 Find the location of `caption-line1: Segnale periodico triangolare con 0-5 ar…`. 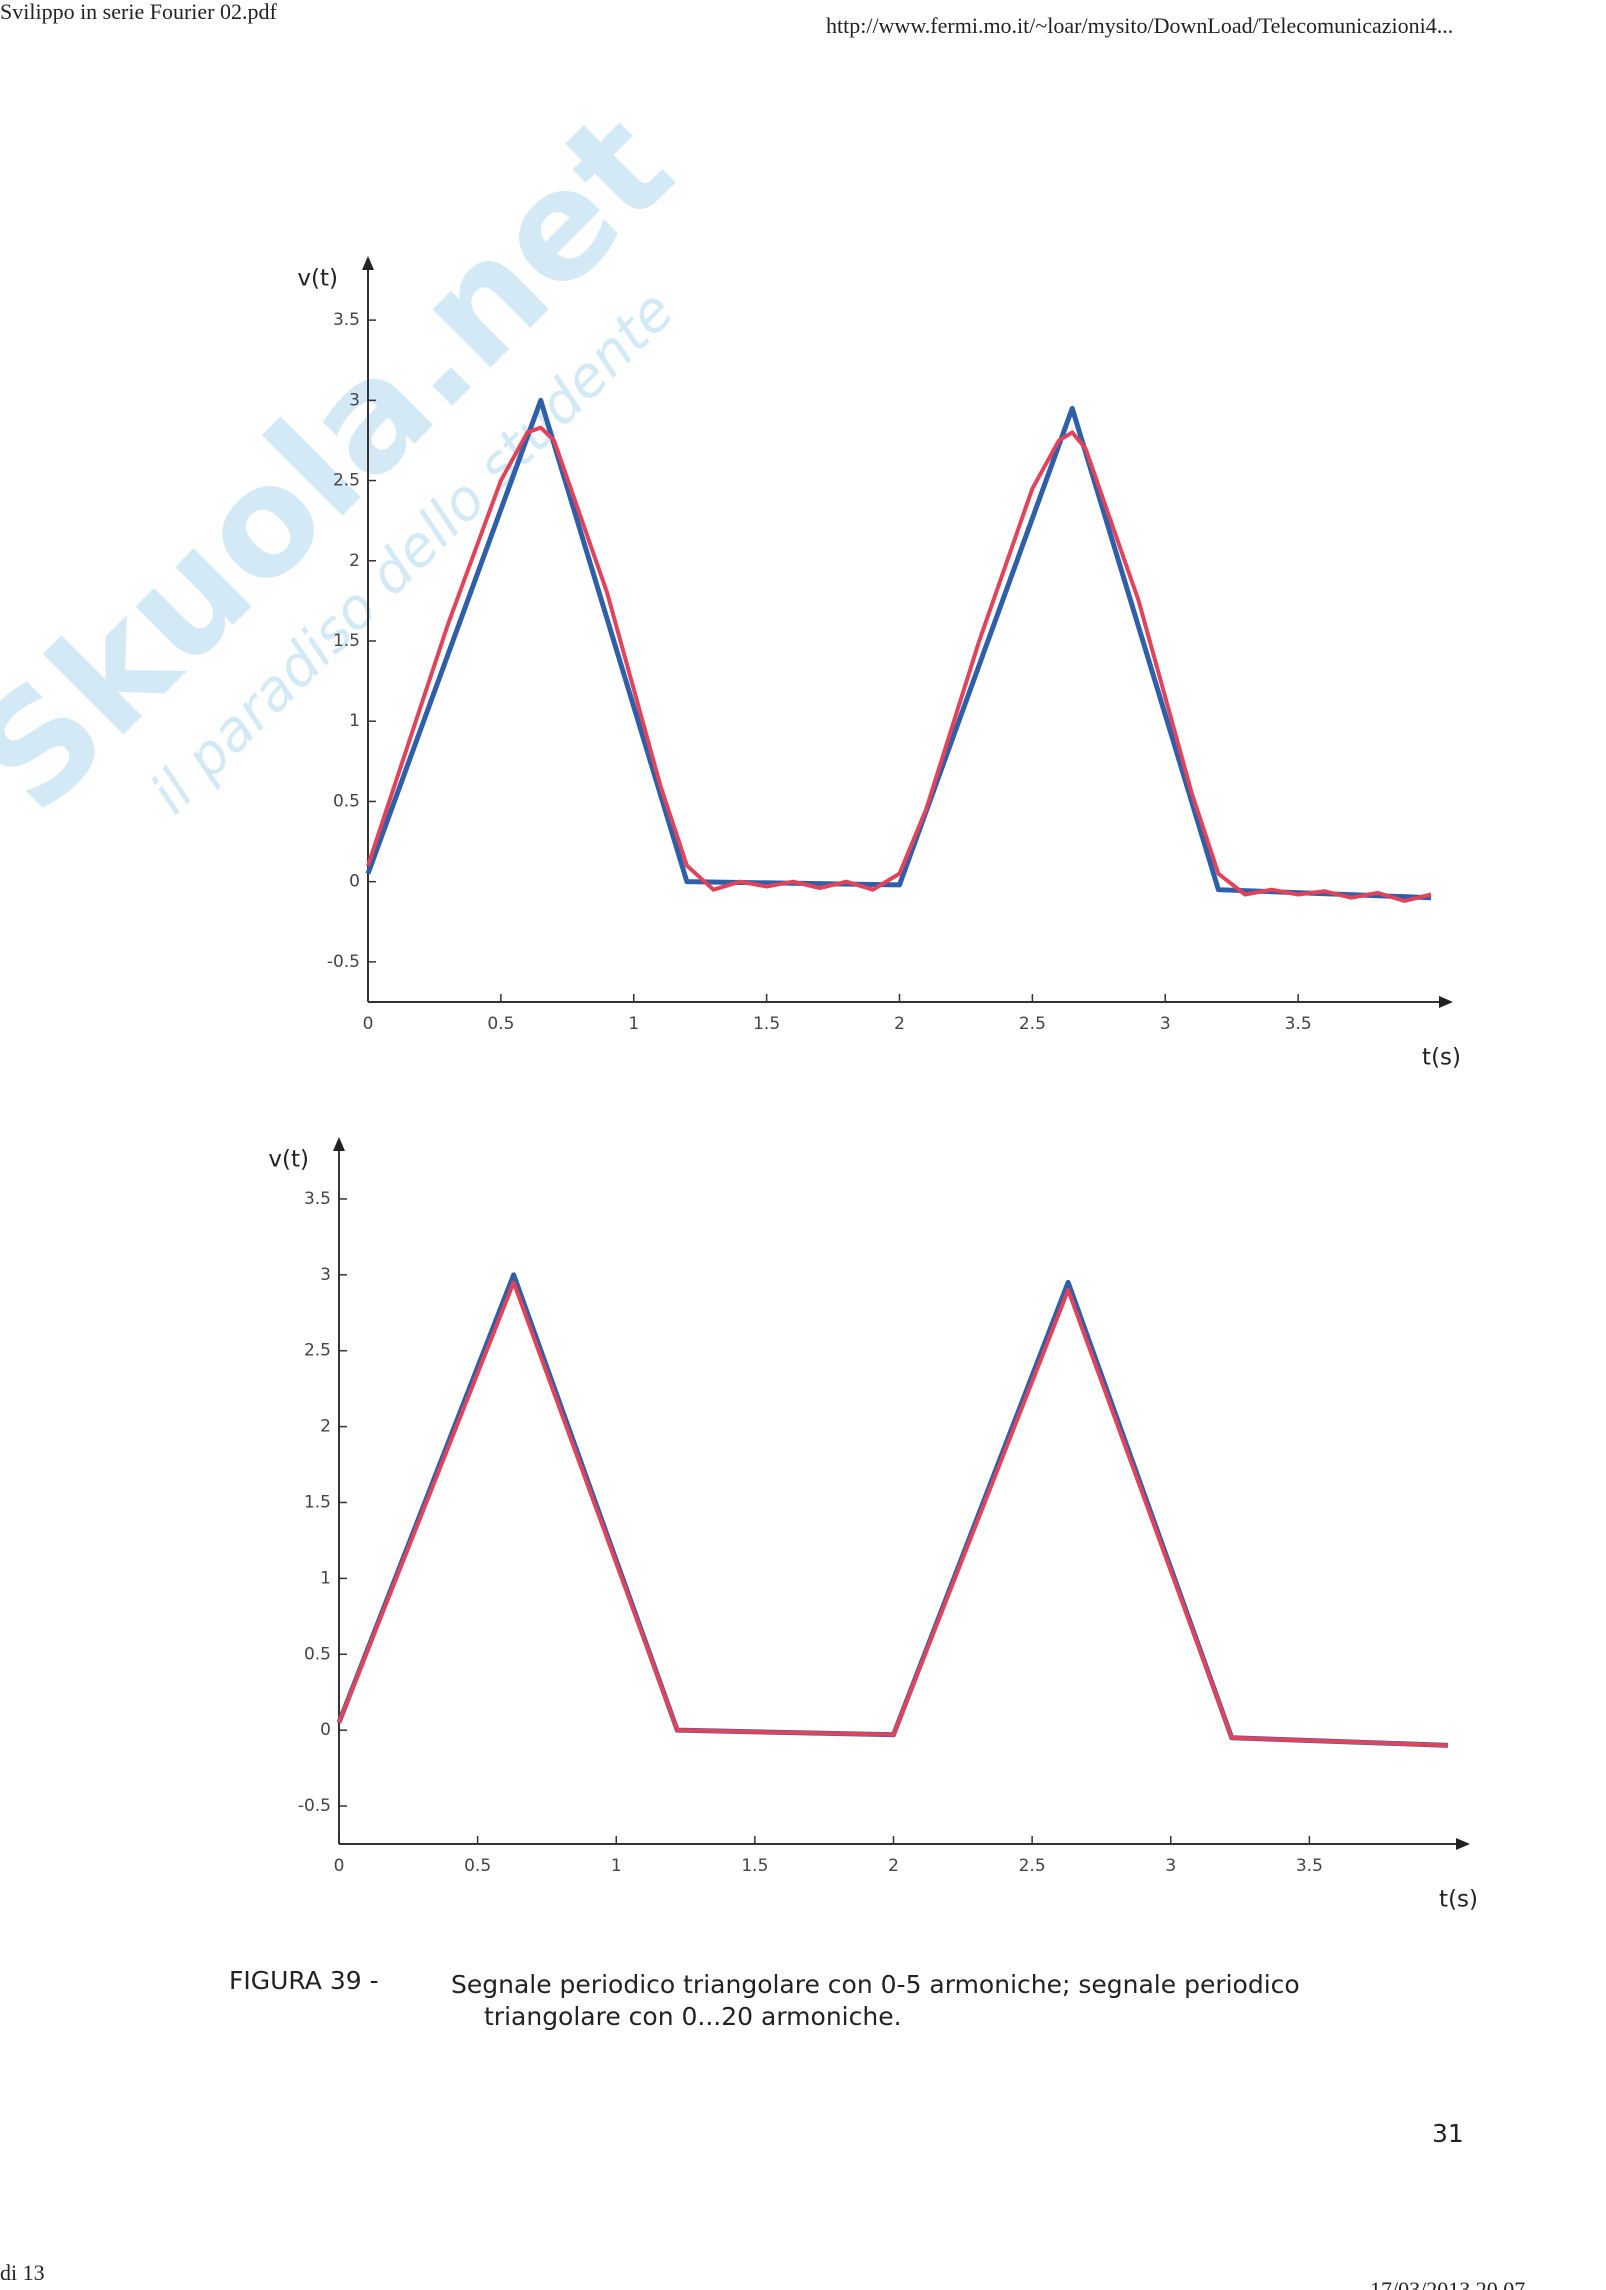

caption-line1: Segnale periodico triangolare con 0-5 ar… is located at coordinates (875, 1984).